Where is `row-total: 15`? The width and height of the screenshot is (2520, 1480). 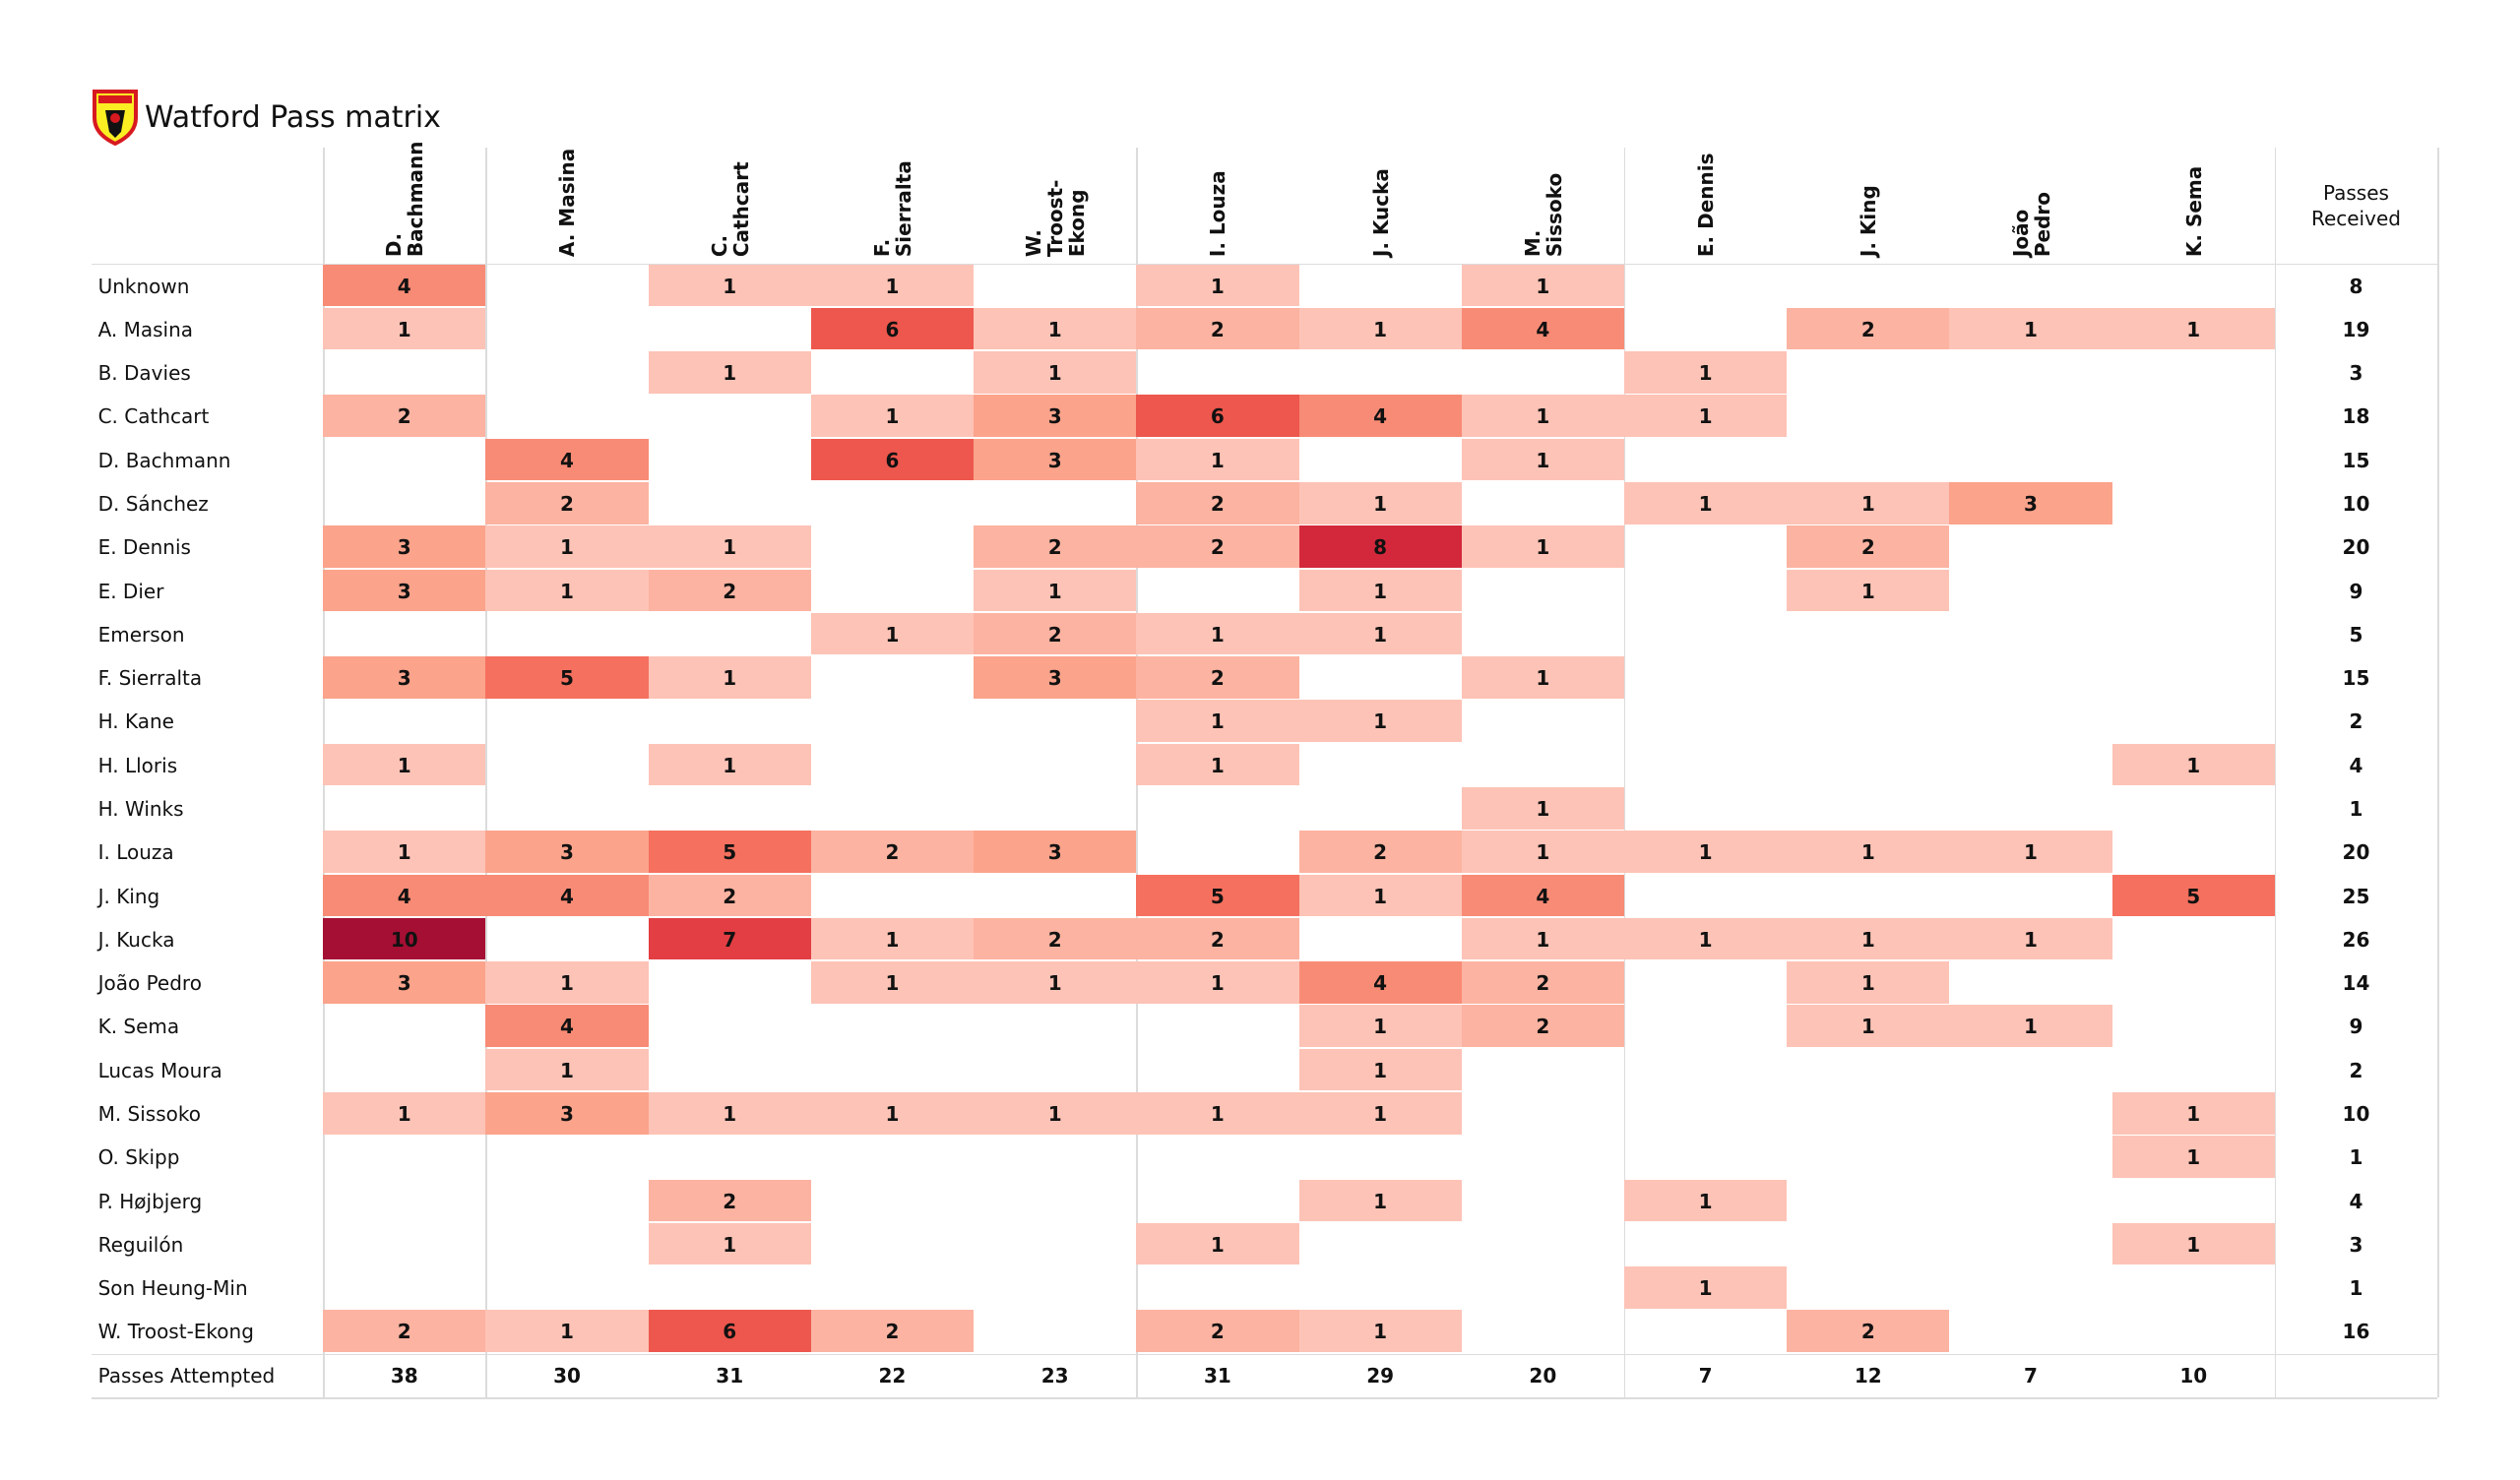
row-total: 15 is located at coordinates (2356, 679).